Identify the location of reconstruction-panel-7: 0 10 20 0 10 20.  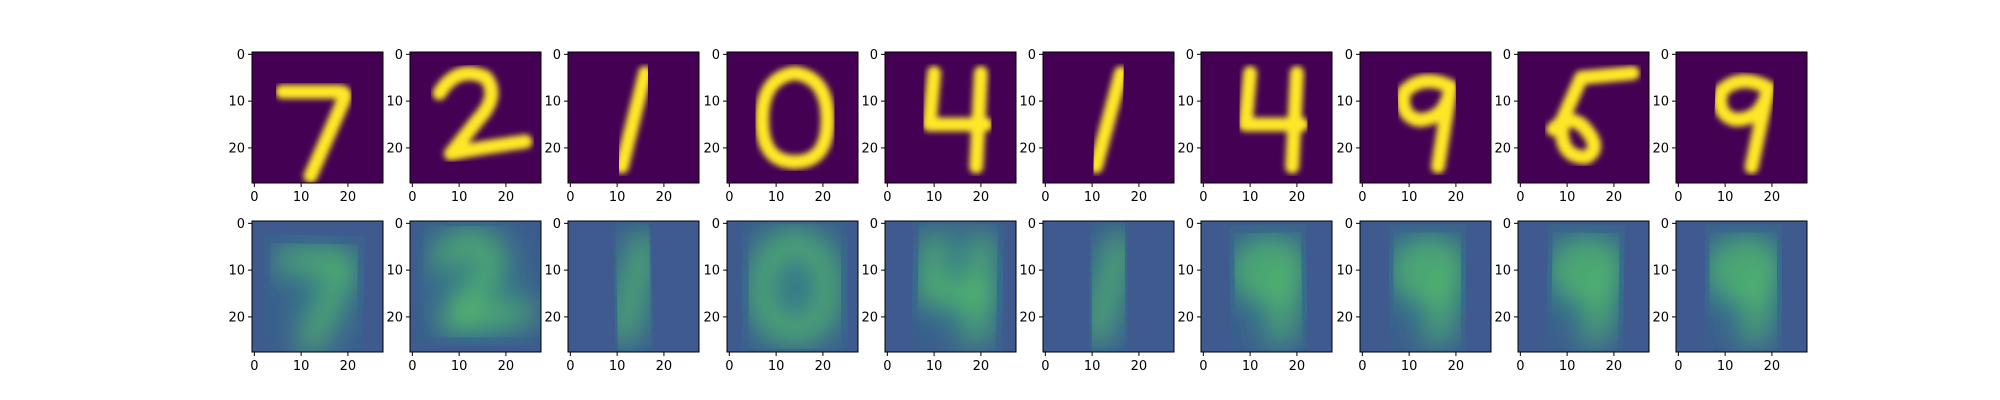
(1255, 295).